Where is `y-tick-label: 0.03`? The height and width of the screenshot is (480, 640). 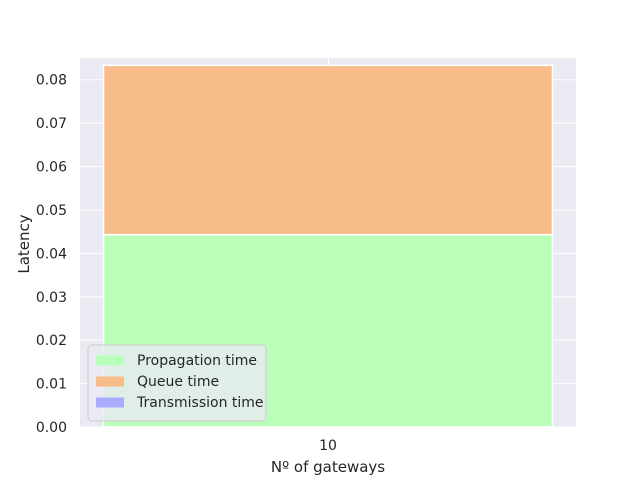
y-tick-label: 0.03 is located at coordinates (51, 298).